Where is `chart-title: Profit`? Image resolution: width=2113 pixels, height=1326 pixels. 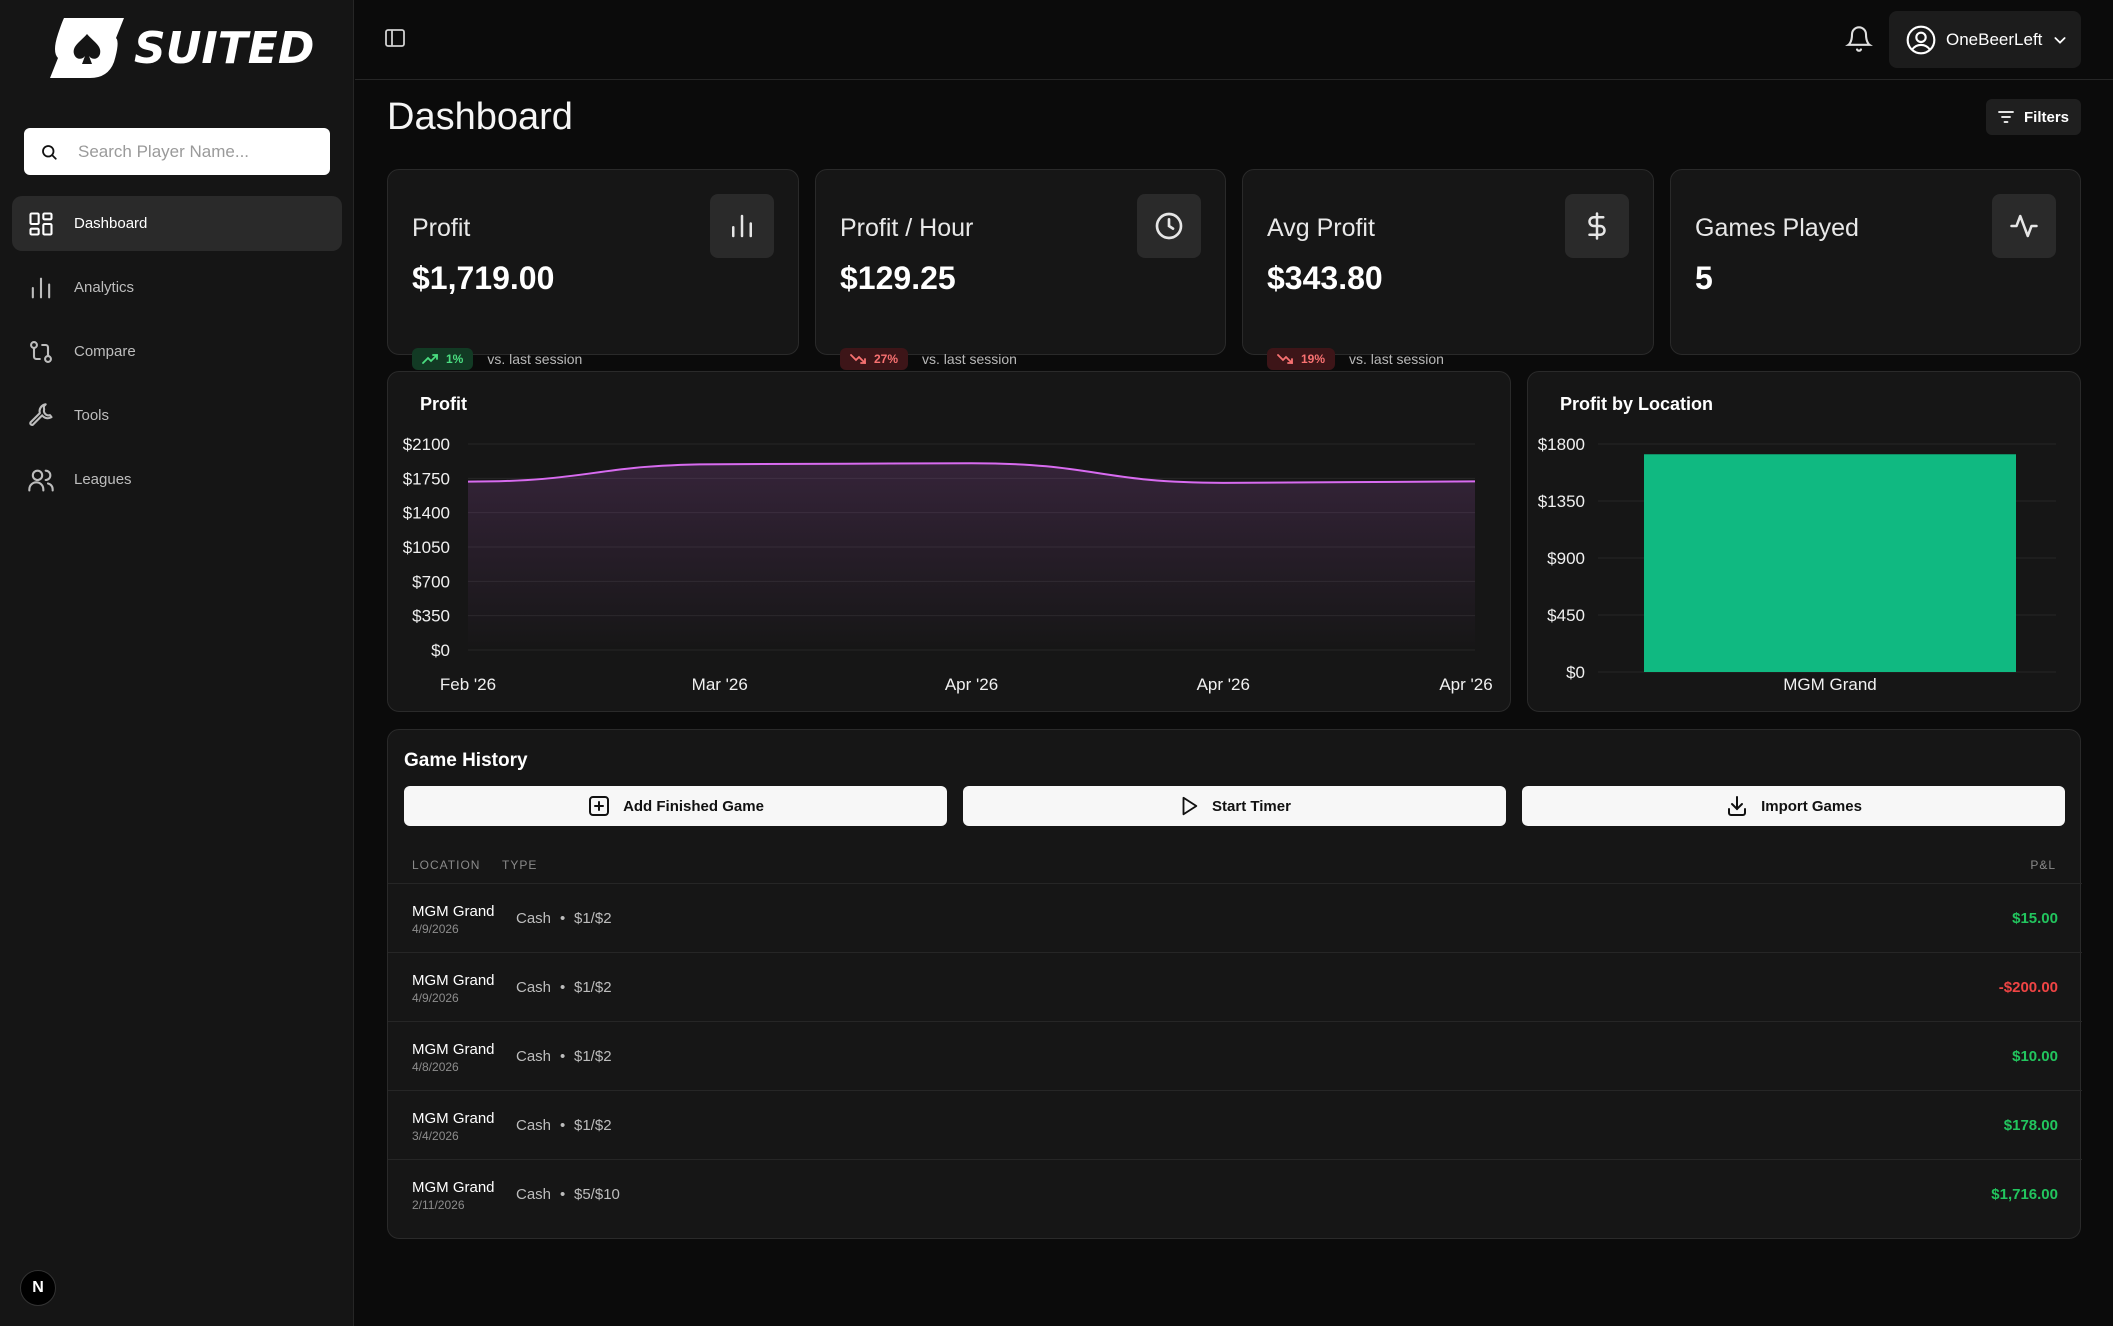 chart-title: Profit is located at coordinates (443, 404).